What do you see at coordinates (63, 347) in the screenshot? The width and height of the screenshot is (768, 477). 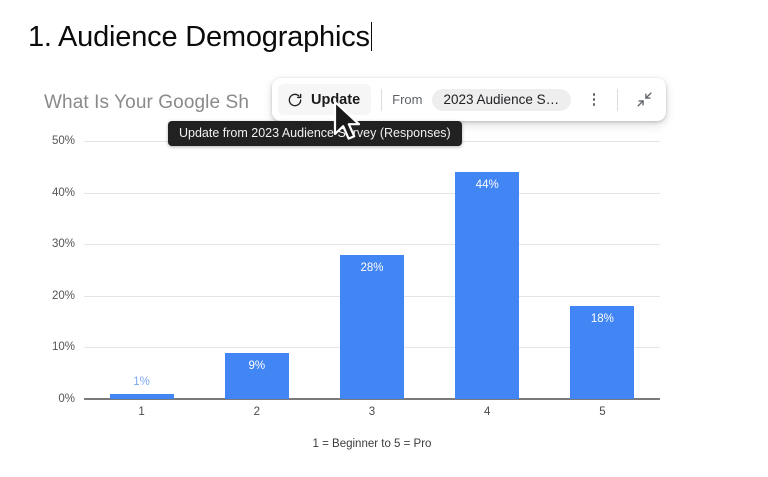 I see `y-axis-tick-label: 10%` at bounding box center [63, 347].